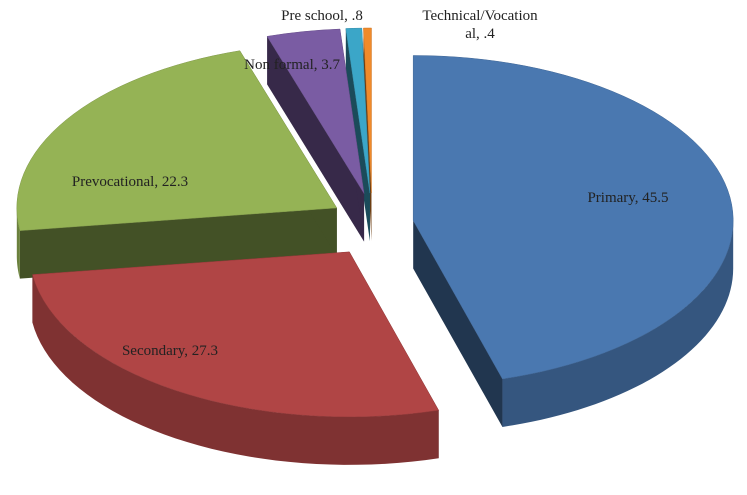  I want to click on data-label: Pre school, .8, so click(322, 16).